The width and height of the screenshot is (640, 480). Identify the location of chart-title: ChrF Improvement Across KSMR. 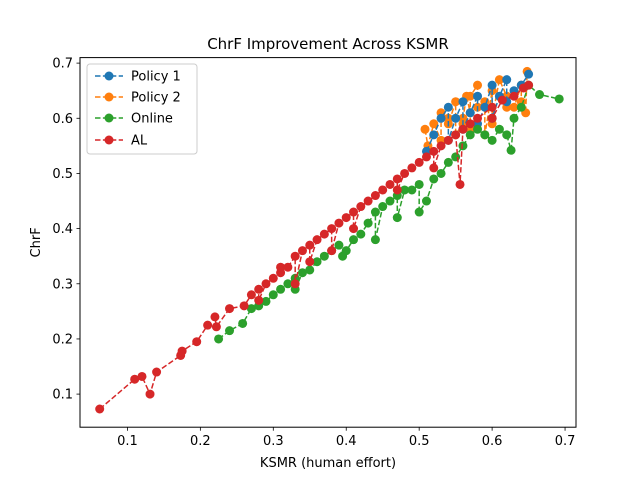
(328, 44).